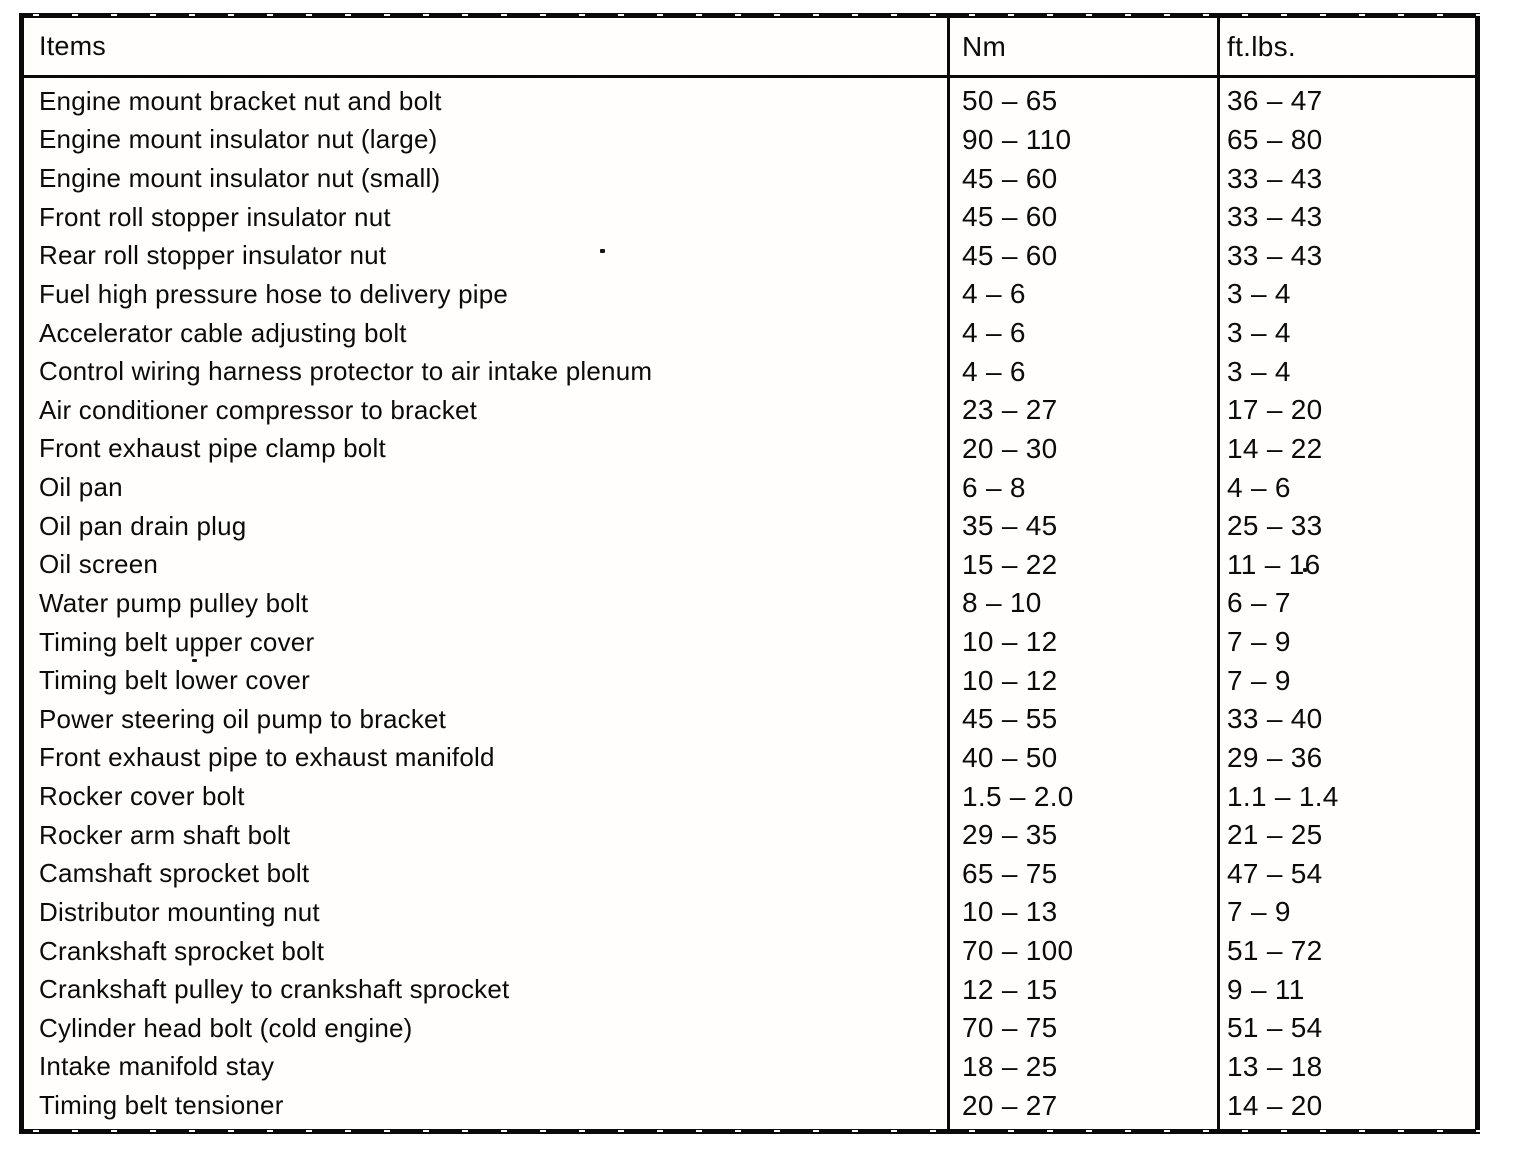 The height and width of the screenshot is (1160, 1520). I want to click on cell-ftlbs: 29 – 36, so click(1275, 757).